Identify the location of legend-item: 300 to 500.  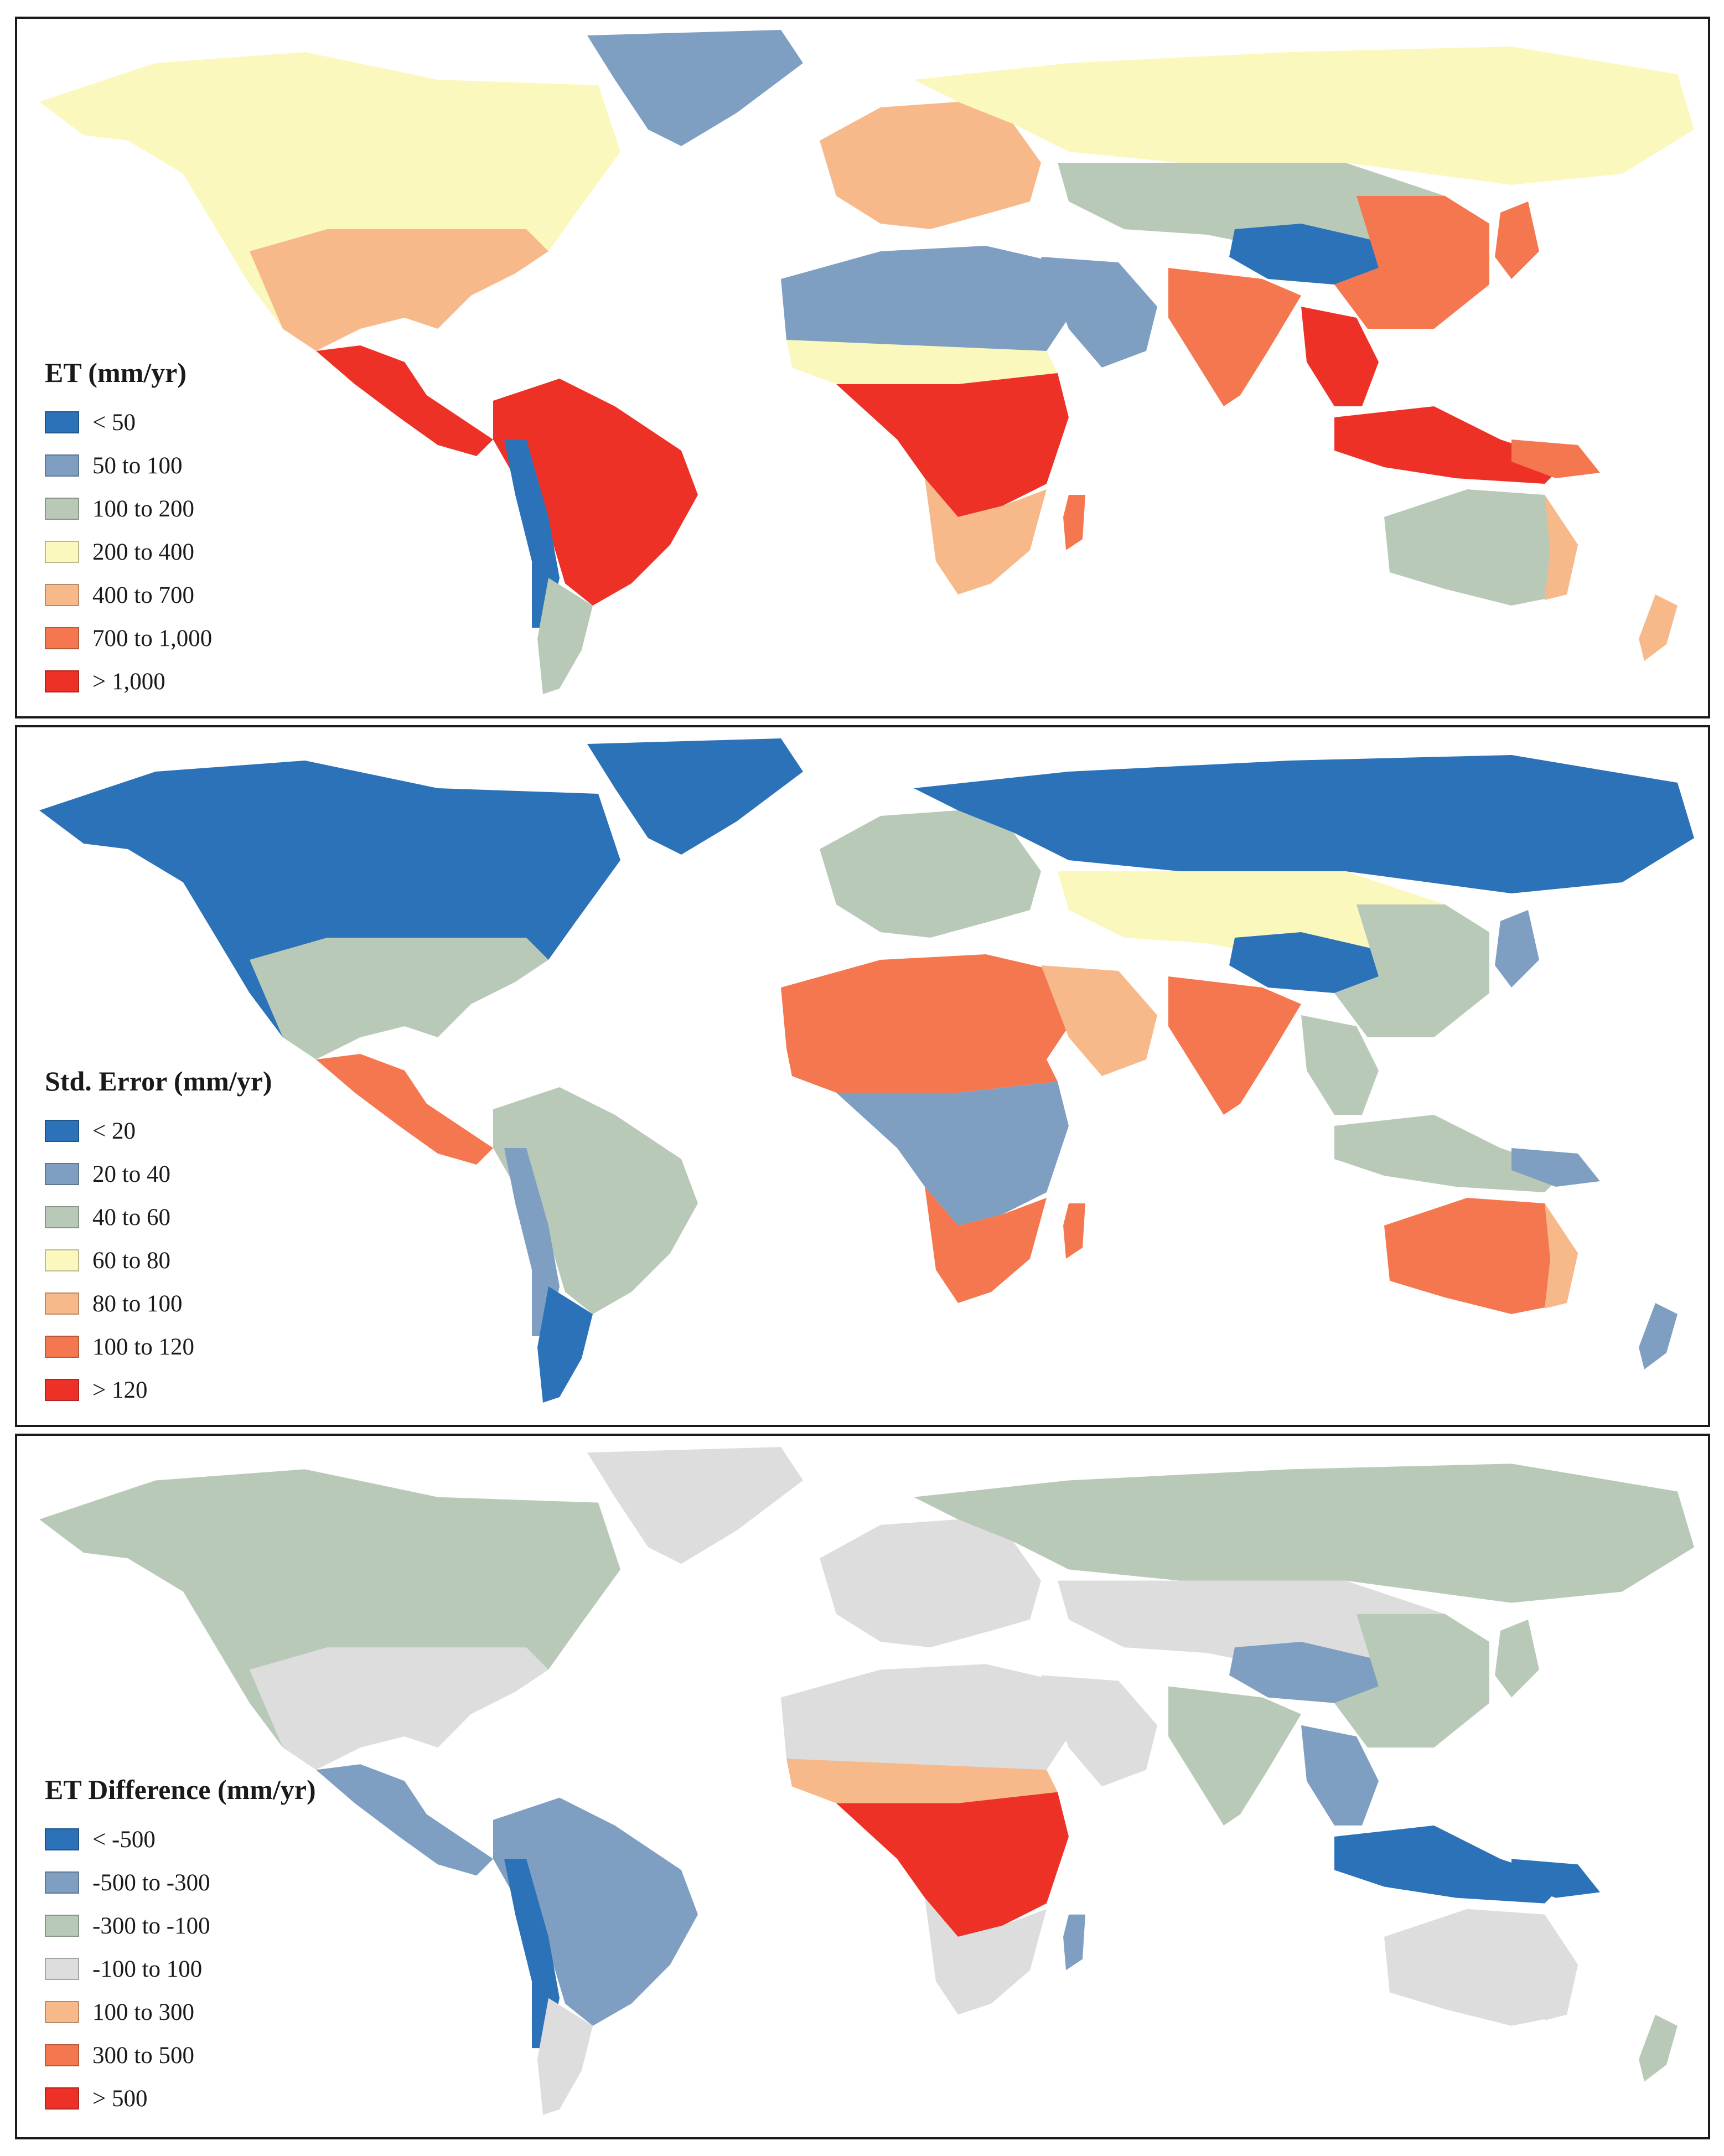
(180, 2055).